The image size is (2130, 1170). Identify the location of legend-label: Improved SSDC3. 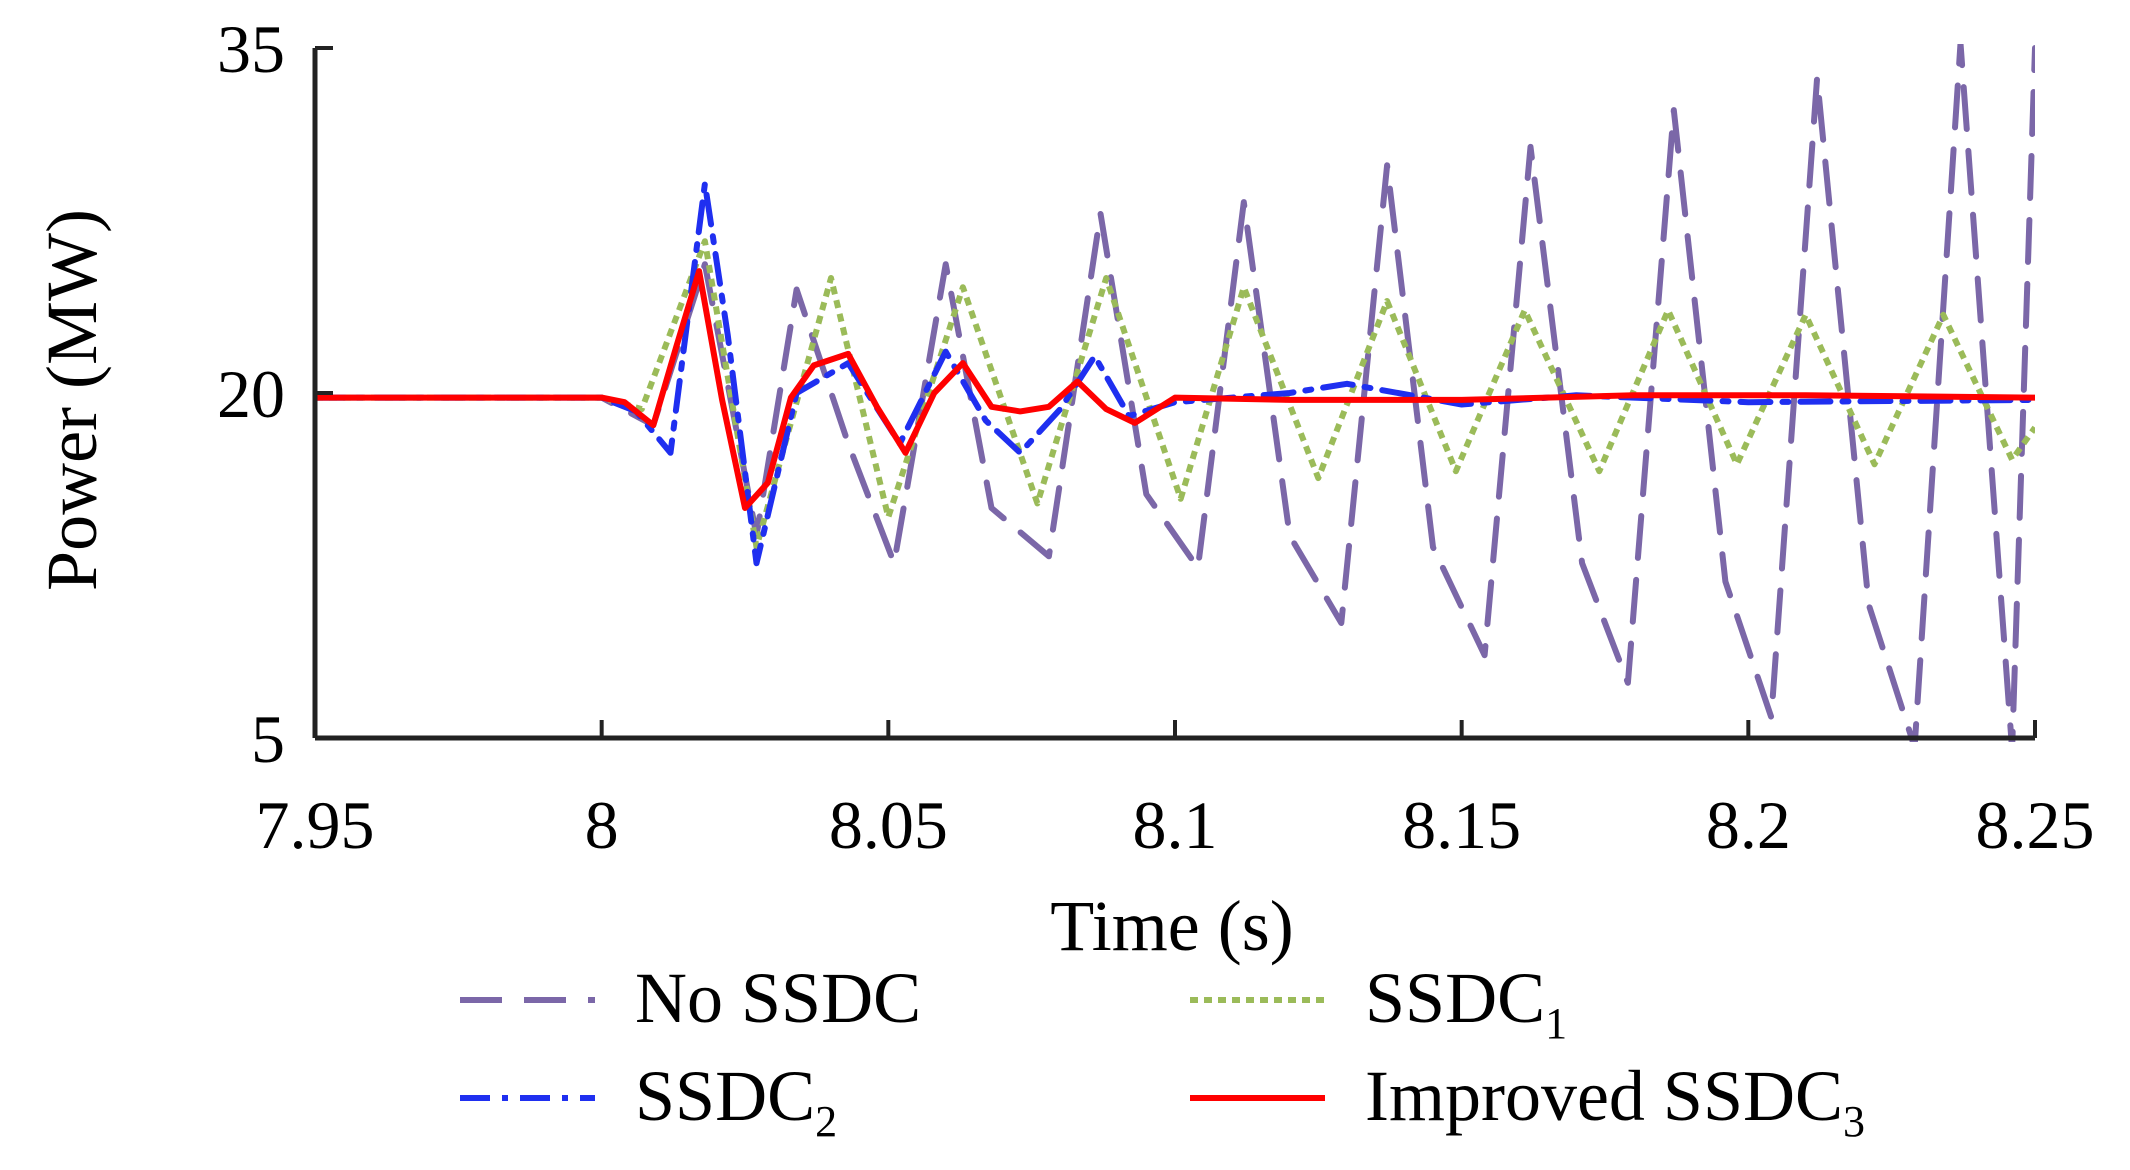
(1615, 1101).